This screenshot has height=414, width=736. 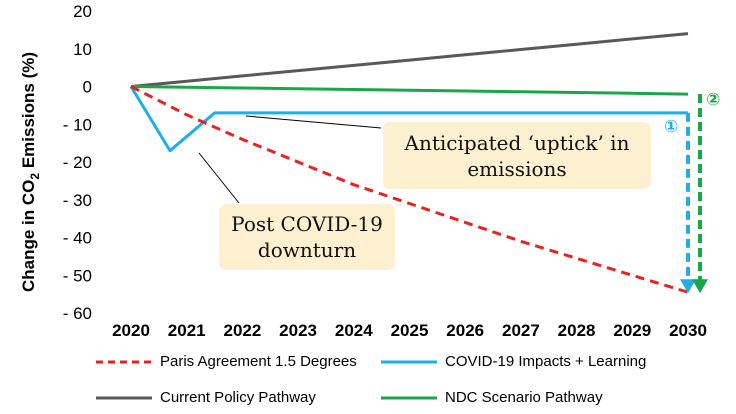 I want to click on y-tick-label: - 50, so click(x=77, y=275).